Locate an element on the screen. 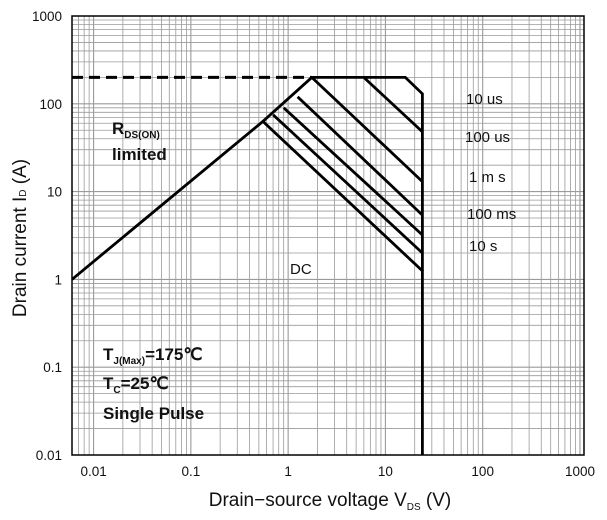 Image resolution: width=607 pixels, height=520 pixels. y-axis-label: Drain current ID (A) is located at coordinates (20, 238).